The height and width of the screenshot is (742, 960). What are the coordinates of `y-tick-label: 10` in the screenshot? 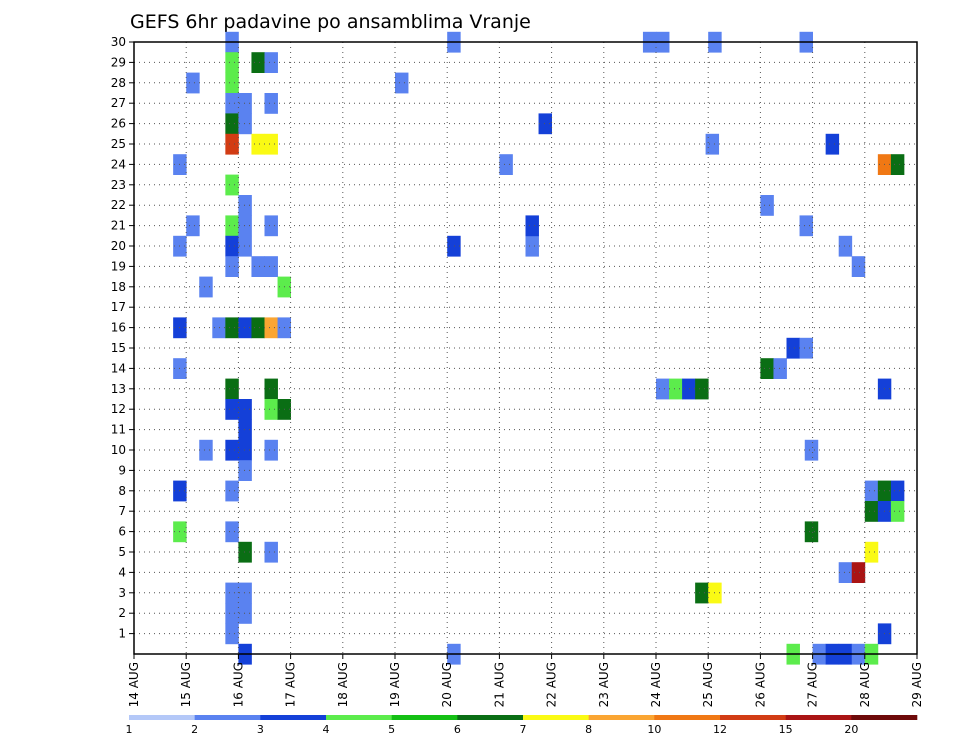 It's located at (118, 450).